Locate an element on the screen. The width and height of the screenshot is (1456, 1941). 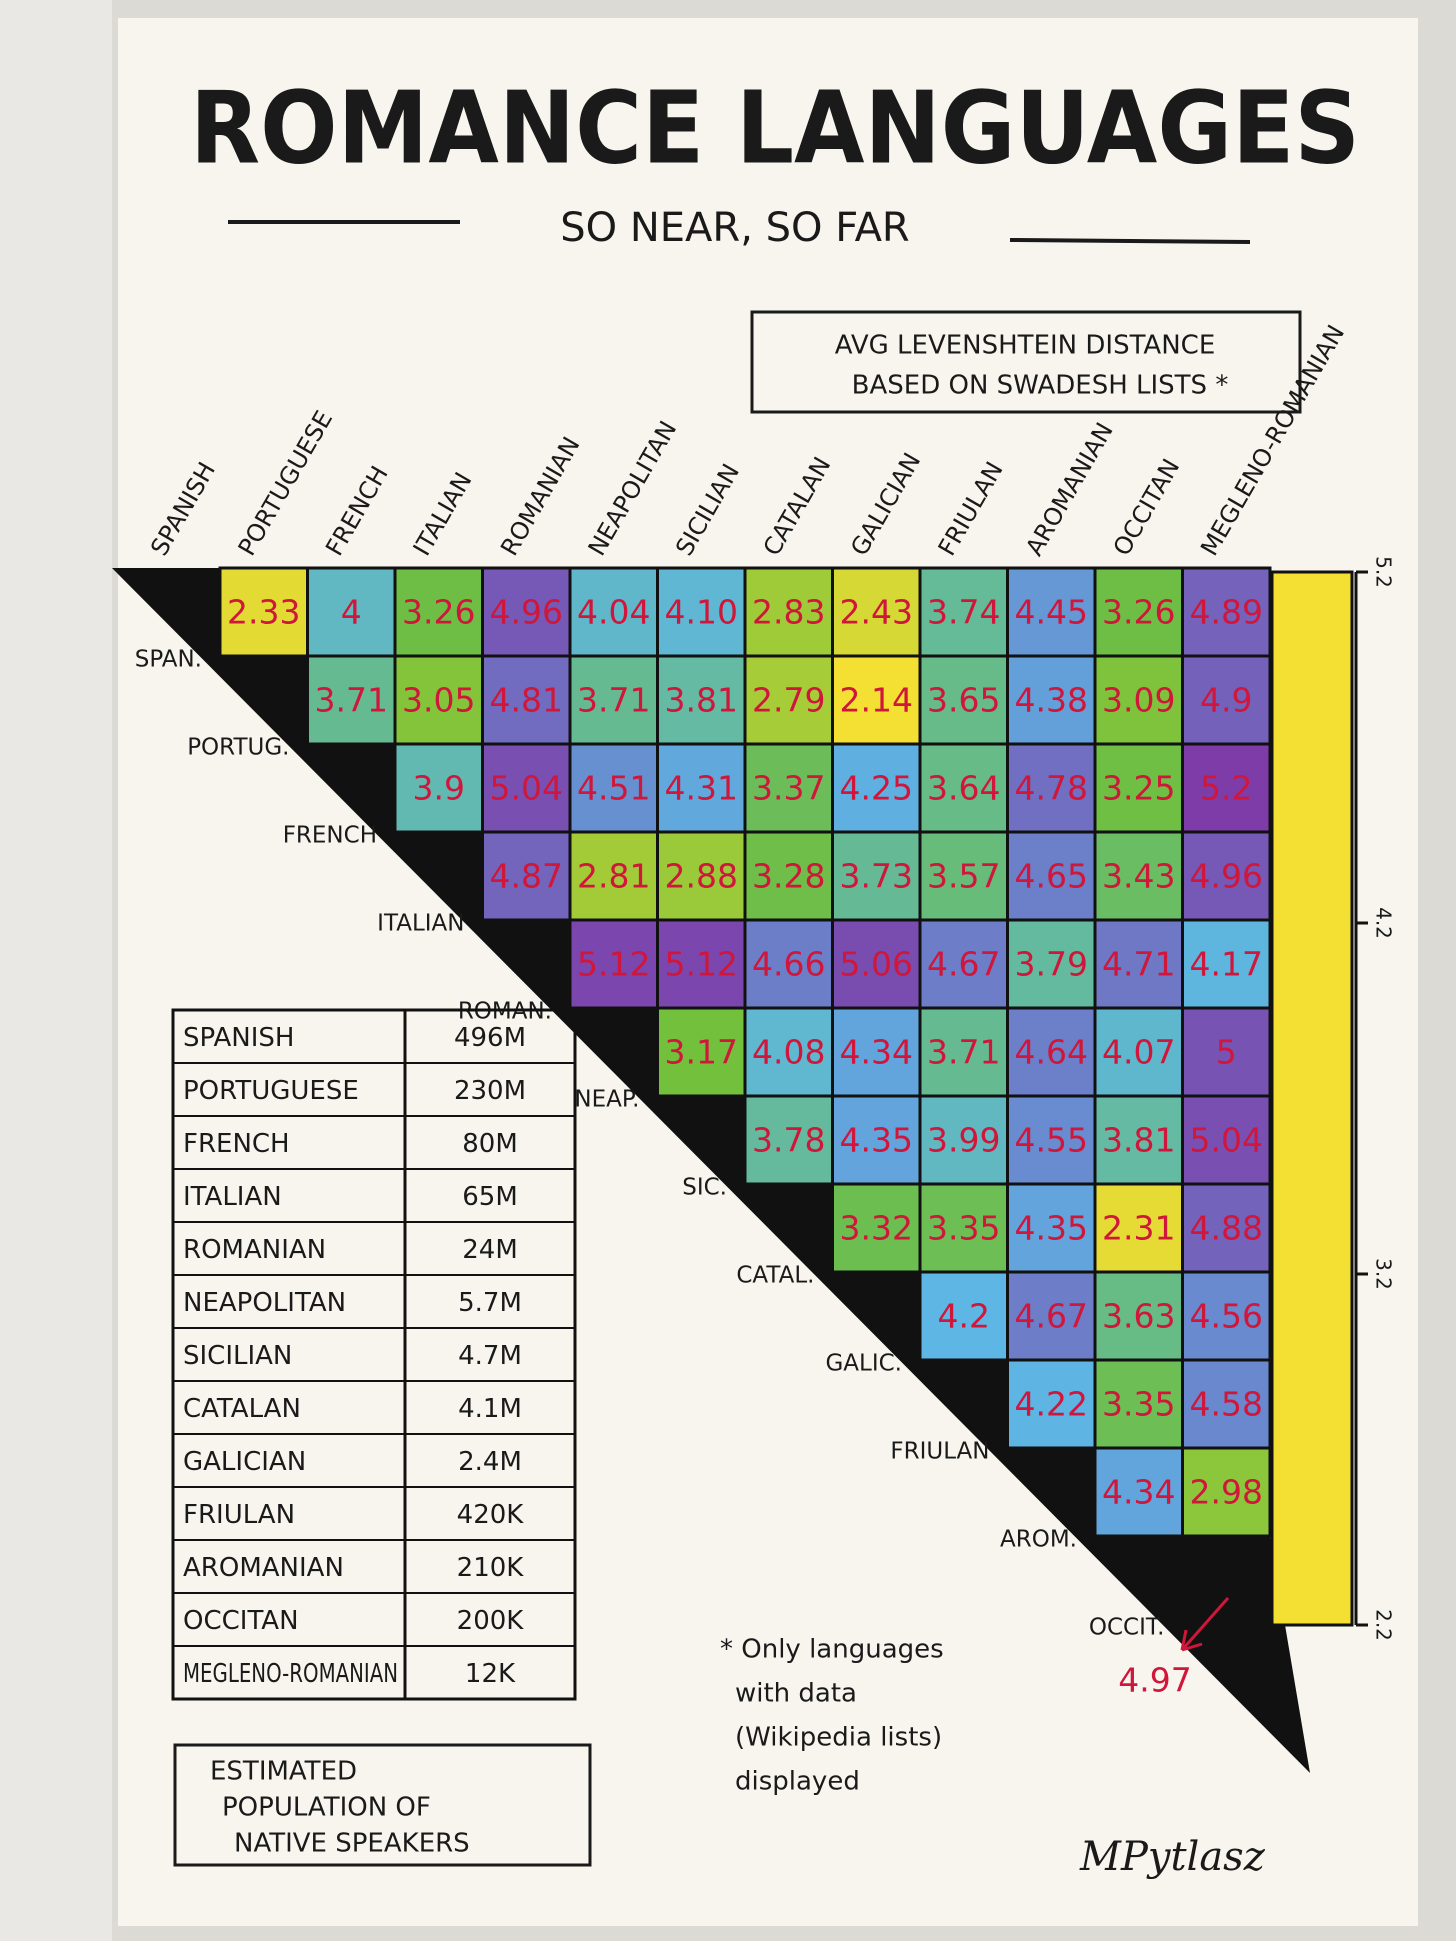
cell-label: 5.04 is located at coordinates (526, 788).